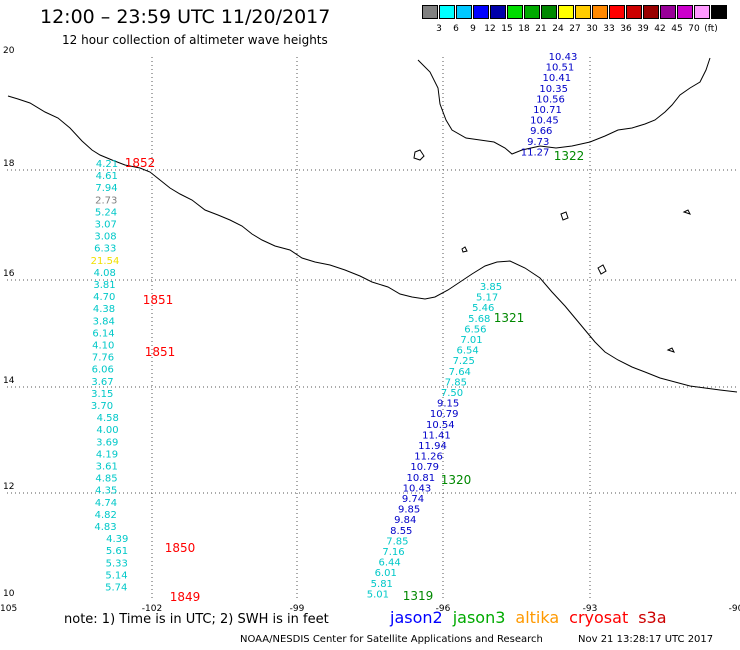 The width and height of the screenshot is (740, 650). What do you see at coordinates (105, 237) in the screenshot?
I see `wave-height-label: 3.08` at bounding box center [105, 237].